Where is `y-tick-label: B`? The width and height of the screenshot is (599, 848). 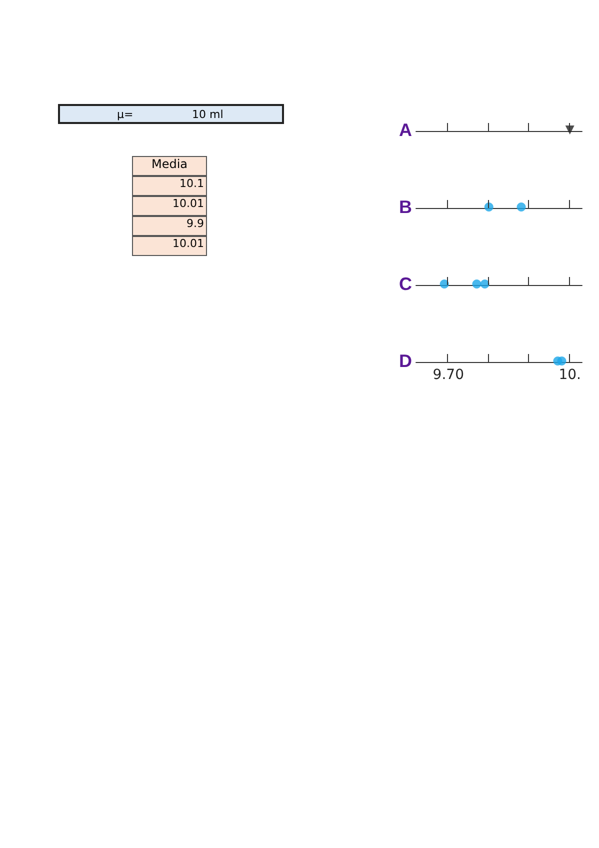
y-tick-label: B is located at coordinates (405, 207).